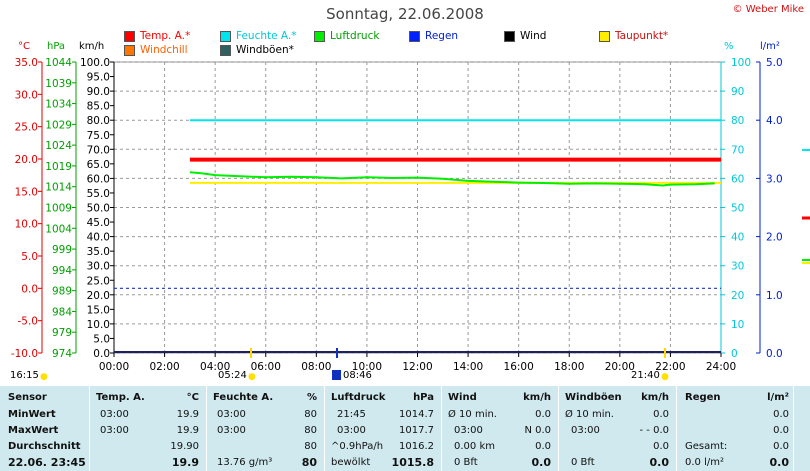  Describe the element at coordinates (533, 36) in the screenshot. I see `legend-label: Wind` at that location.